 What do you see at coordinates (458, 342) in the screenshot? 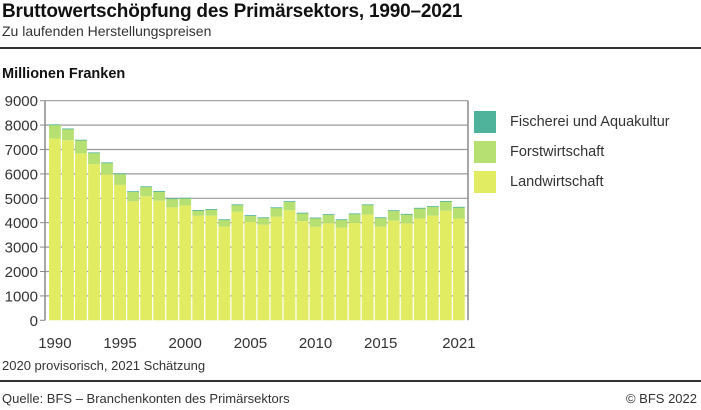
I see `x-tick-label: 2021` at bounding box center [458, 342].